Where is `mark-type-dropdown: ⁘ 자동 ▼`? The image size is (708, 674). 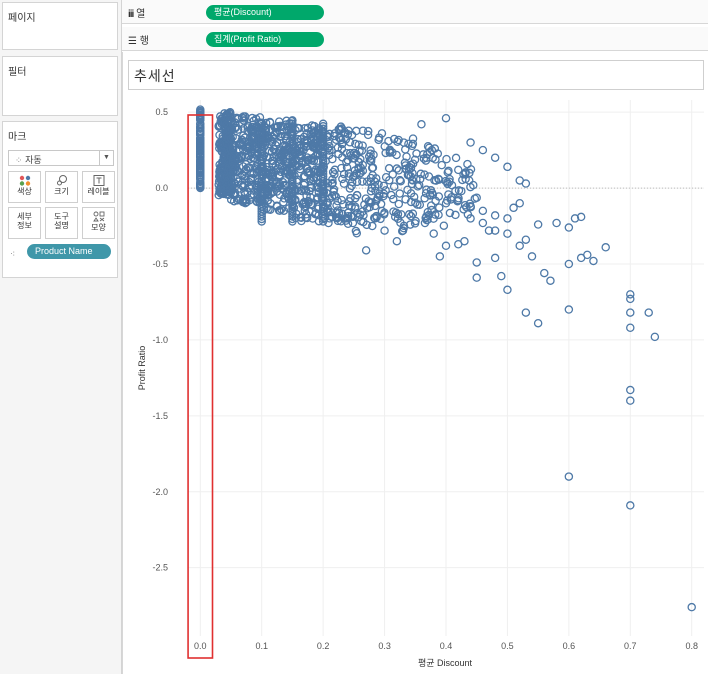 mark-type-dropdown: ⁘ 자동 ▼ is located at coordinates (61, 158).